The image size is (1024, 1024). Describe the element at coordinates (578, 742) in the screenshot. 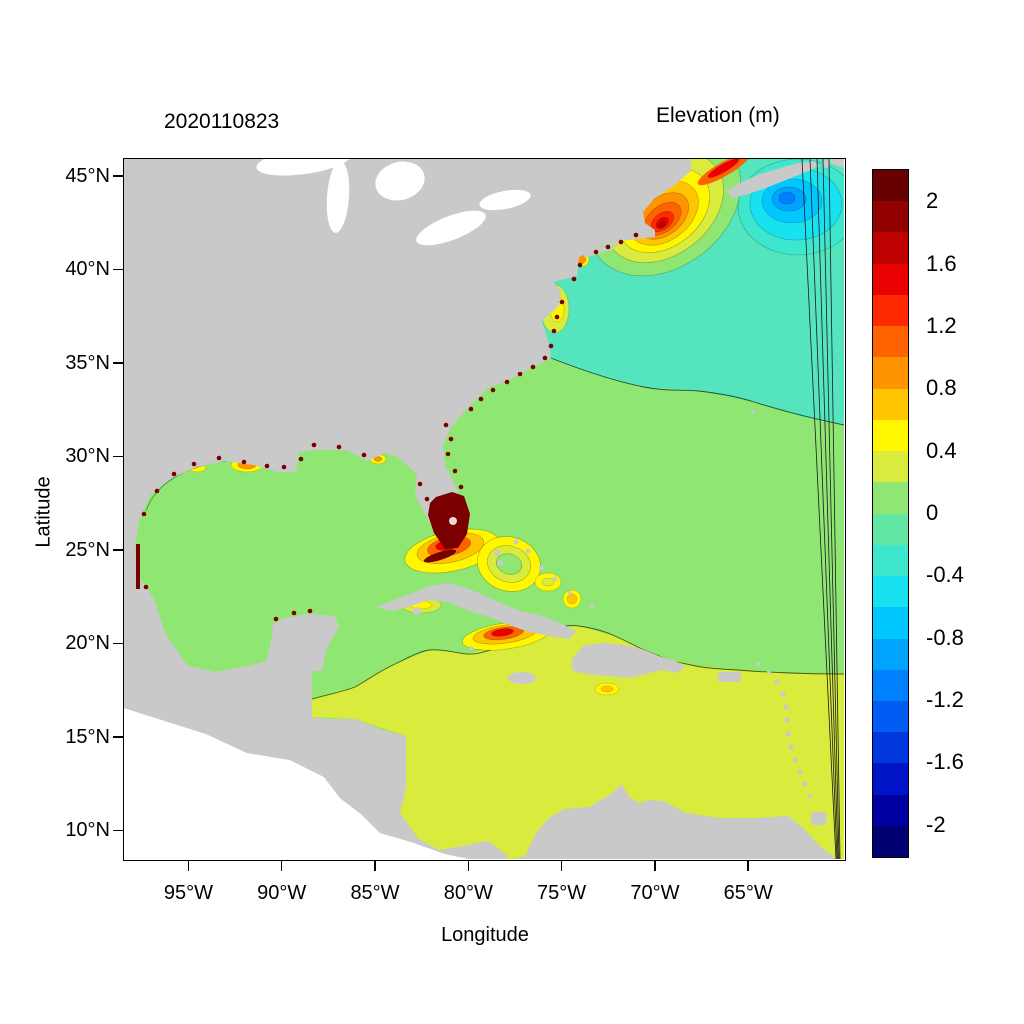

I see `caribbean-high-region` at that location.